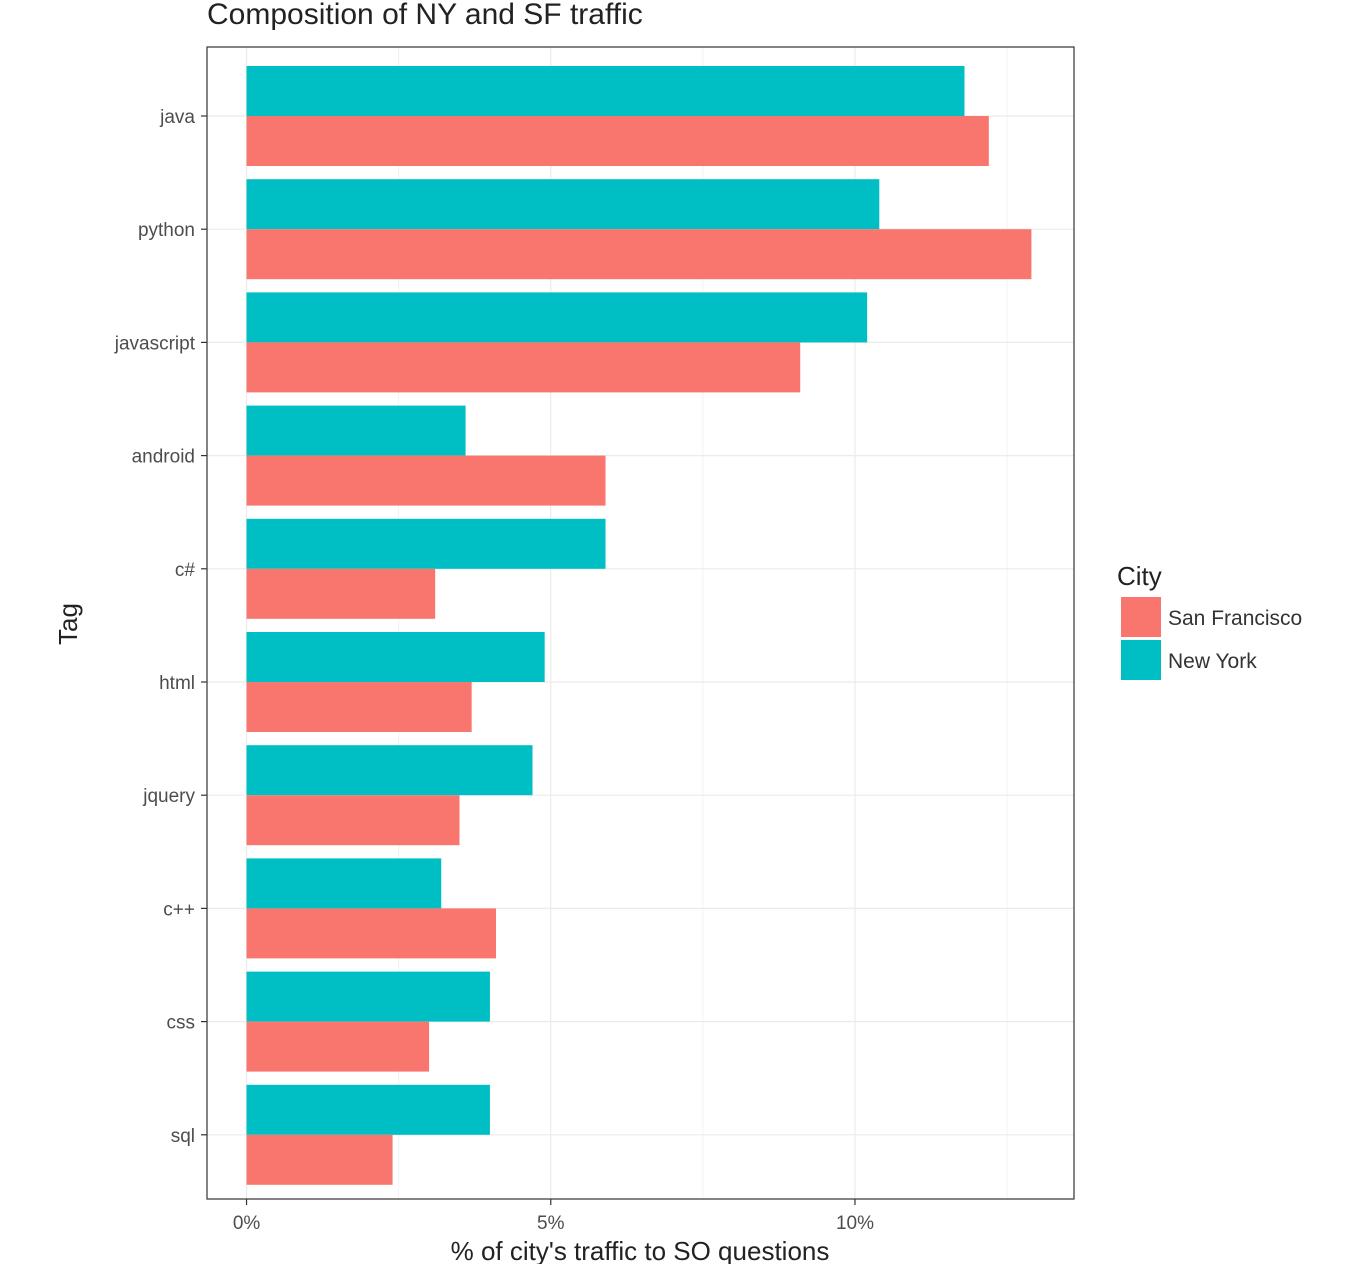 The height and width of the screenshot is (1264, 1354). What do you see at coordinates (425, 15) in the screenshot?
I see `chart-title: Composition of NY and SF traffic` at bounding box center [425, 15].